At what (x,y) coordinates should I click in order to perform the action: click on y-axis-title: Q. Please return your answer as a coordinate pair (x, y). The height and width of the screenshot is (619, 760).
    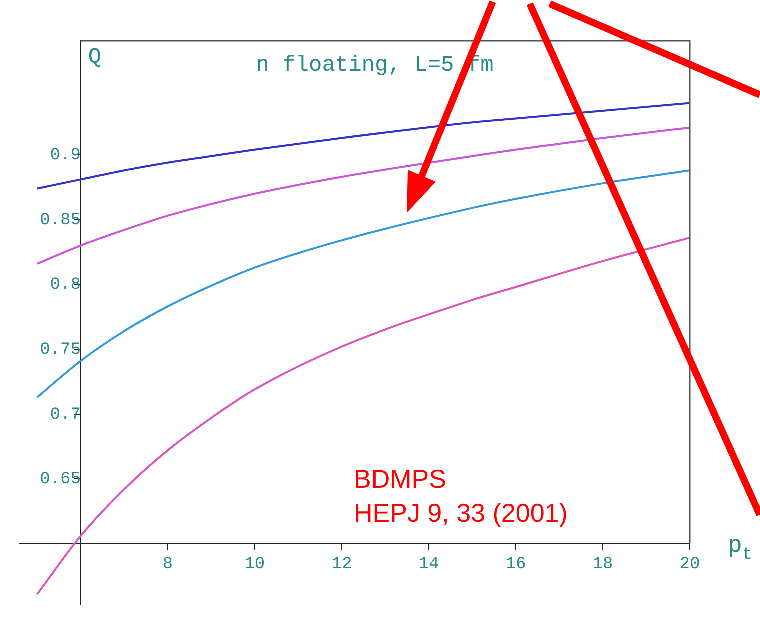
    Looking at the image, I should click on (95, 57).